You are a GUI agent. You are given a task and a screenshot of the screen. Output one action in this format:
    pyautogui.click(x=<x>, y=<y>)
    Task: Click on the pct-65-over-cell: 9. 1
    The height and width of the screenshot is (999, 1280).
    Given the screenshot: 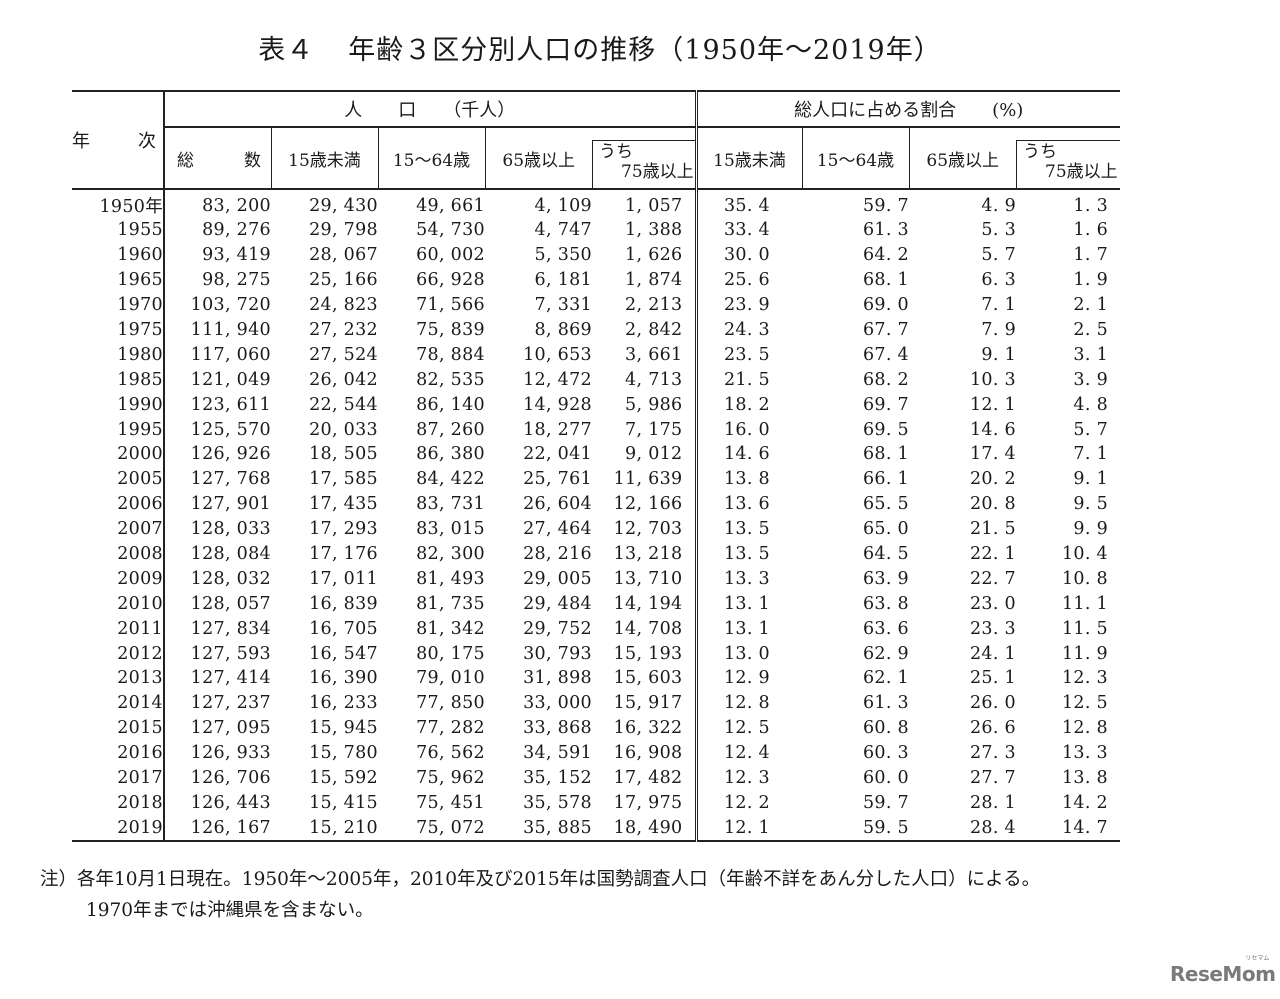 What is the action you would take?
    pyautogui.click(x=998, y=354)
    